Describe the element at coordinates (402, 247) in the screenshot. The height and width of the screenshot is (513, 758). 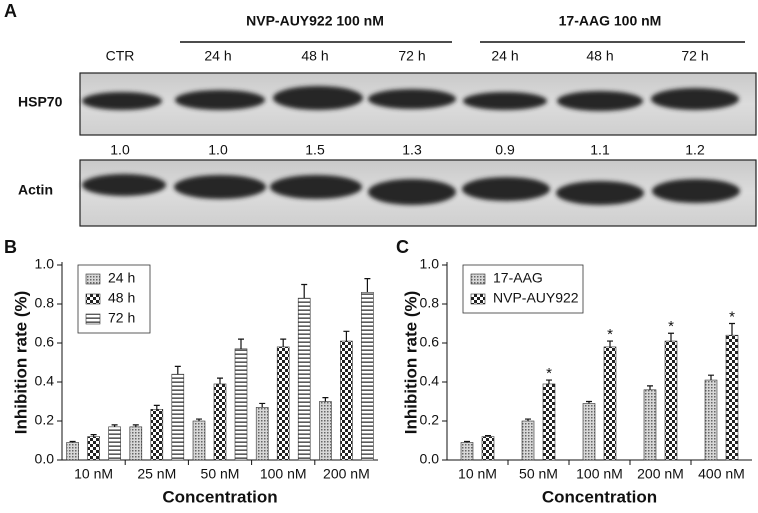
I see `panel-label: C` at that location.